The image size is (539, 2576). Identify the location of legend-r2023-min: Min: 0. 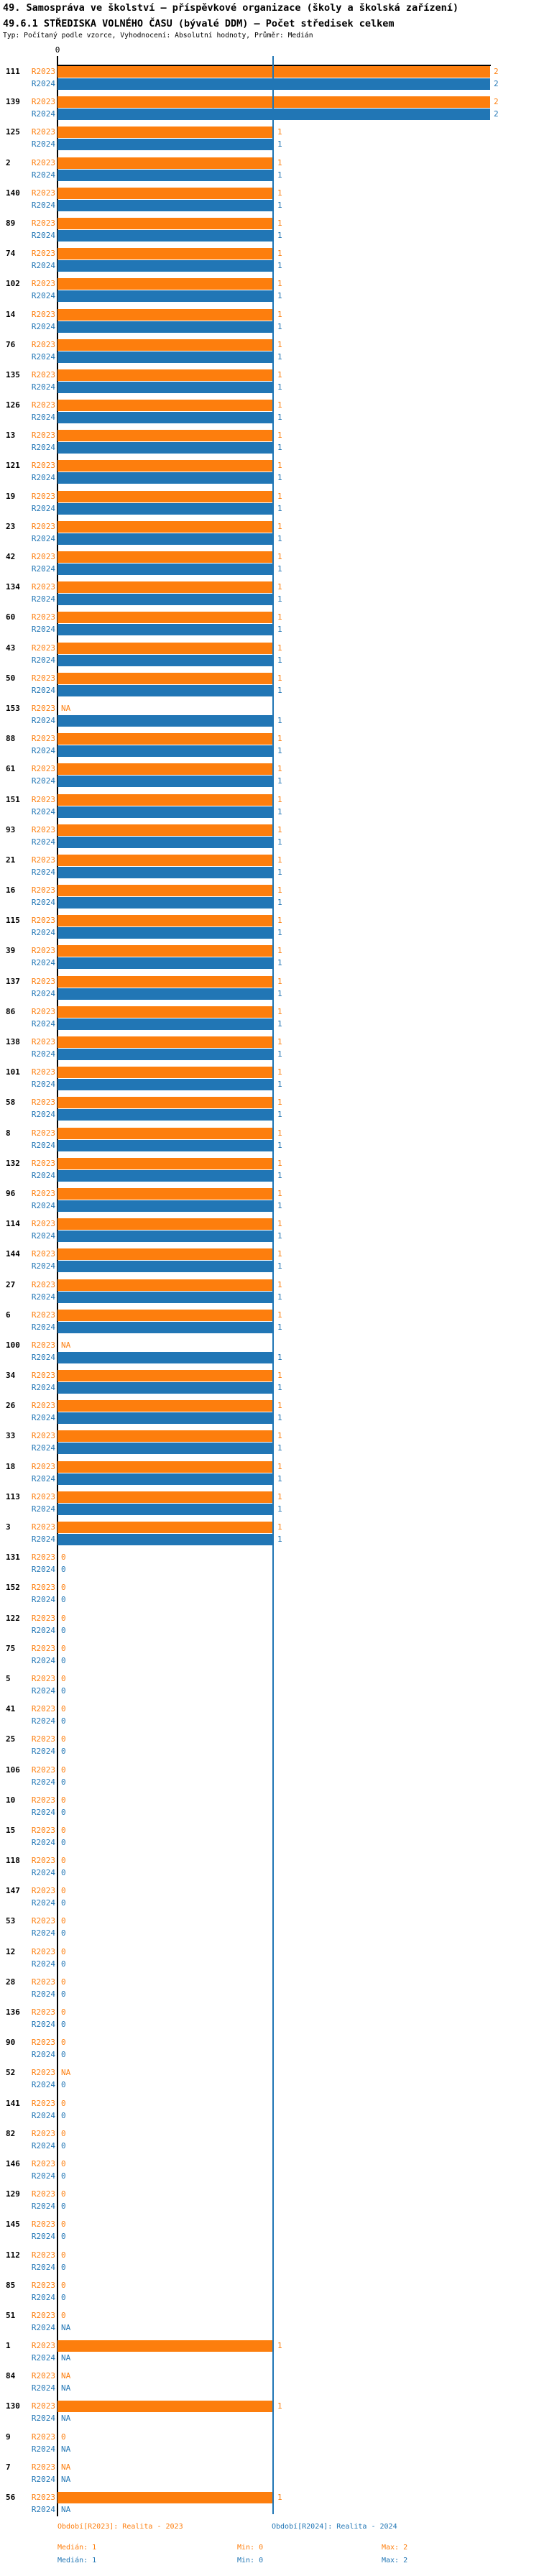
(250, 2548).